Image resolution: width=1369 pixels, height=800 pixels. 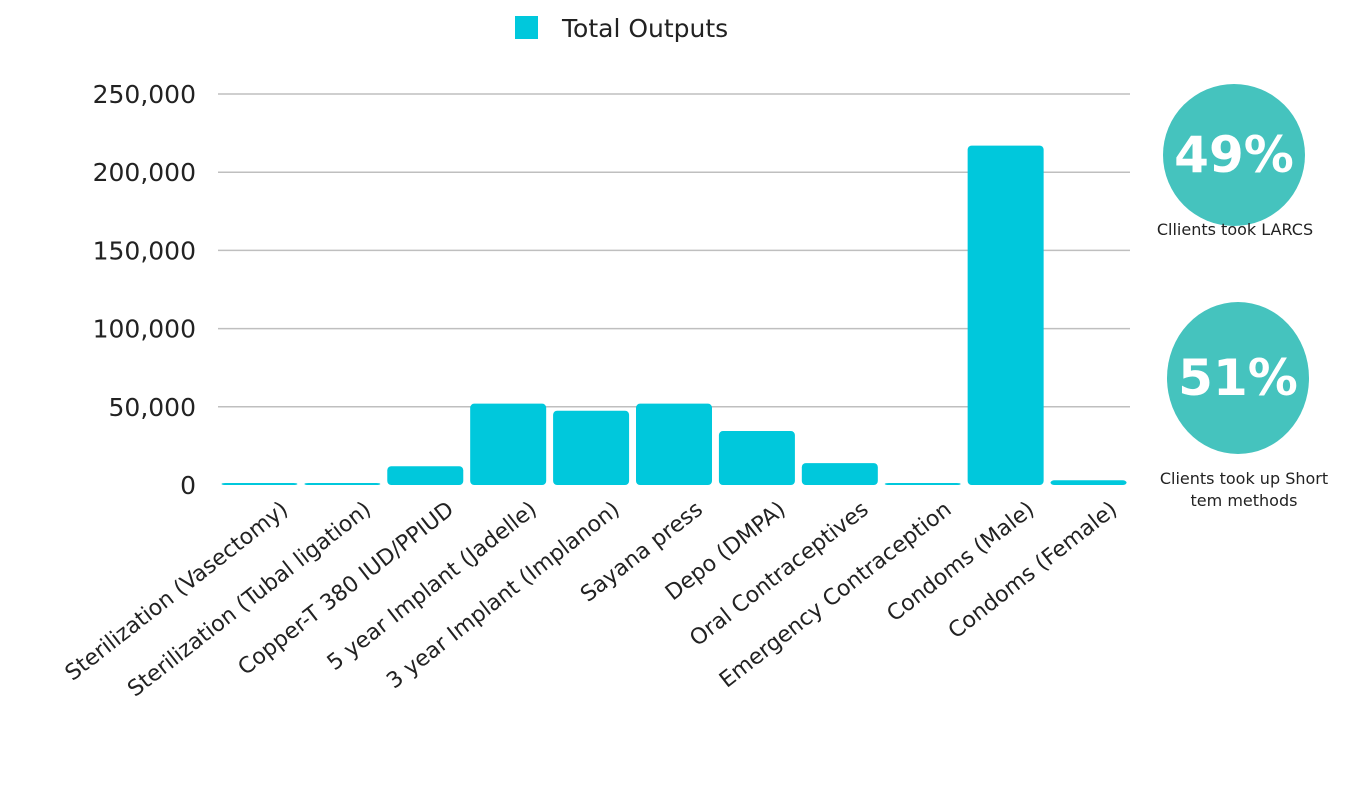 I want to click on legend-label: Total Outputs, so click(x=644, y=28).